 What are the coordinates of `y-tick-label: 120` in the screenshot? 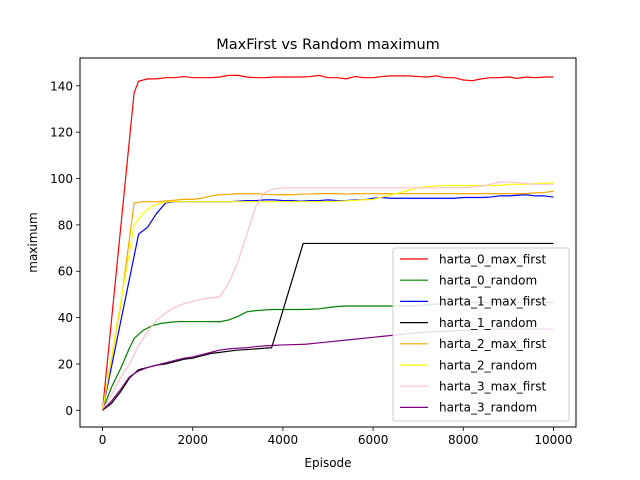 It's located at (61, 133).